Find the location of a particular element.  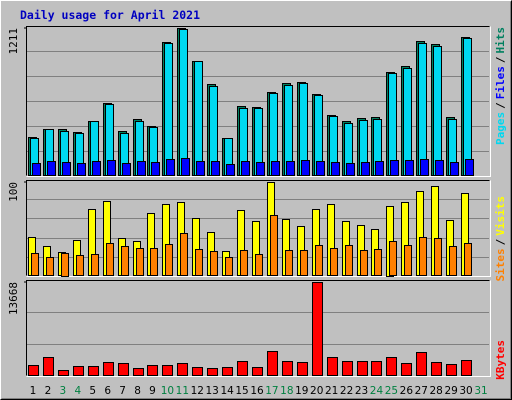

x-tick-label: 7 is located at coordinates (122, 391).